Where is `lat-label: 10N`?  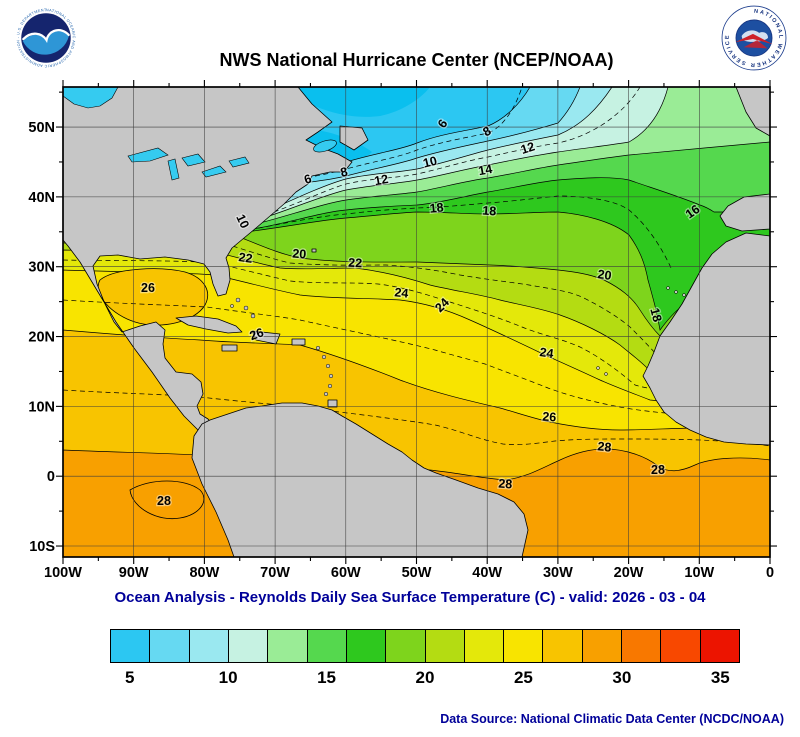 lat-label: 10N is located at coordinates (41, 407).